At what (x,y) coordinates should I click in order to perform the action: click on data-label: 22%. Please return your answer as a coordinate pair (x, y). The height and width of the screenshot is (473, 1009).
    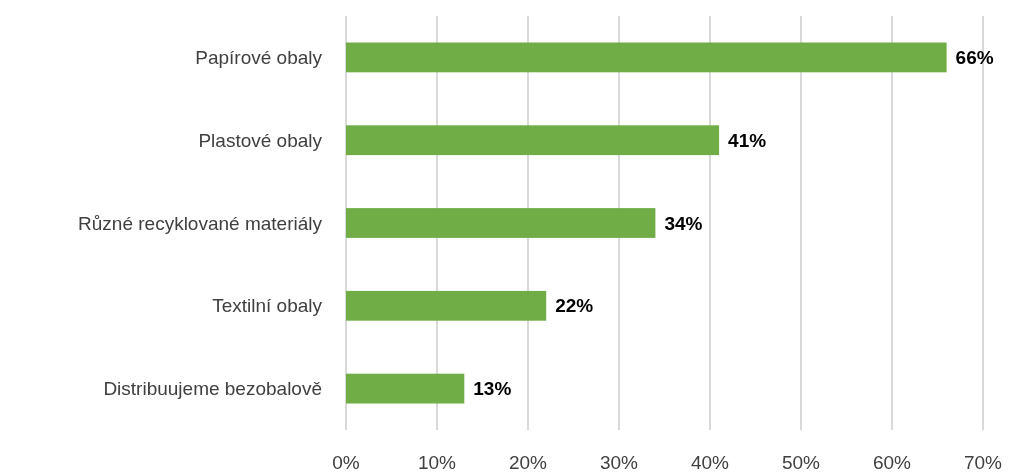
    Looking at the image, I should click on (574, 306).